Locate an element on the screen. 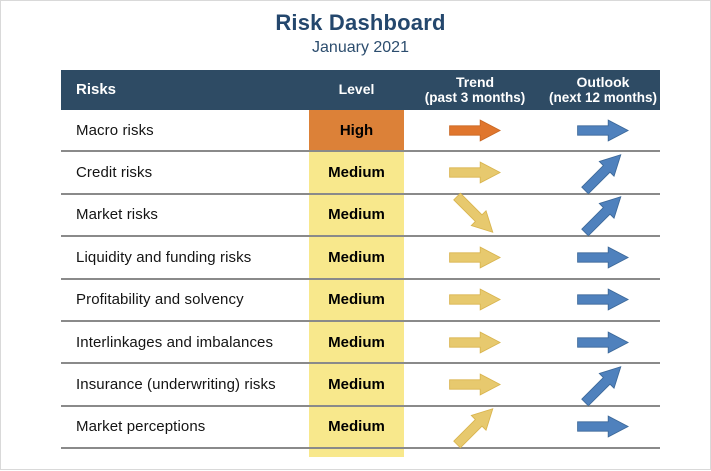  table-row: Macro risks High is located at coordinates (360, 131).